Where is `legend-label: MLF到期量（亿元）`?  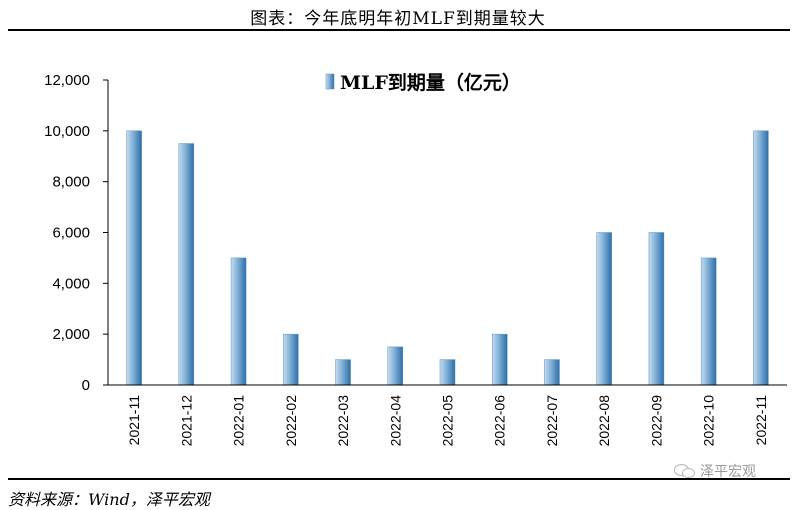 legend-label: MLF到期量（亿元） is located at coordinates (430, 82).